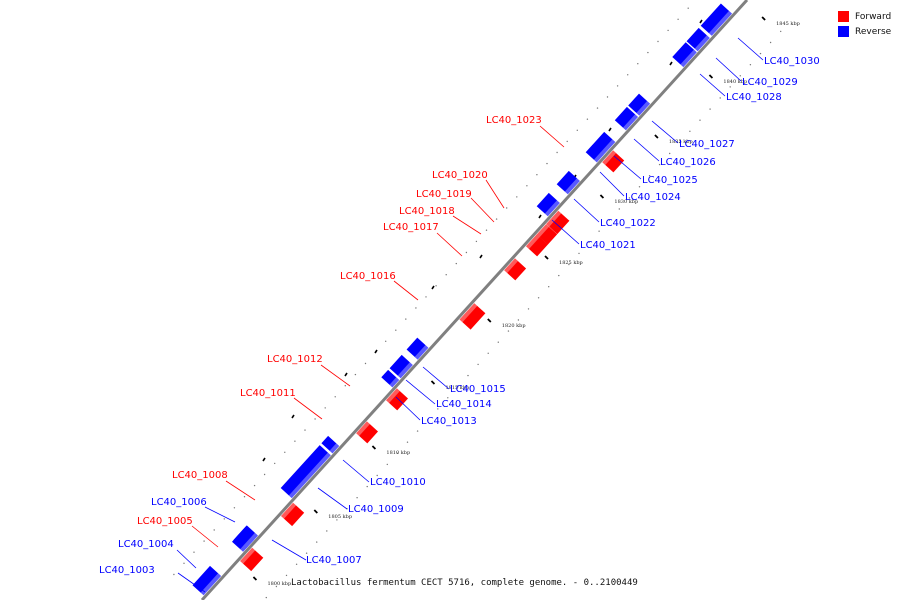 This screenshot has height=600, width=900. I want to click on gene-label-lc40_1021: LC40_1021, so click(608, 245).